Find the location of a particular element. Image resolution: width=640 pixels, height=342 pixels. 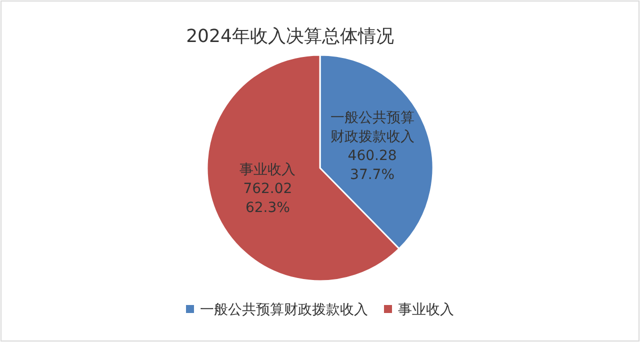

legend-label: 事业收入 is located at coordinates (426, 310).